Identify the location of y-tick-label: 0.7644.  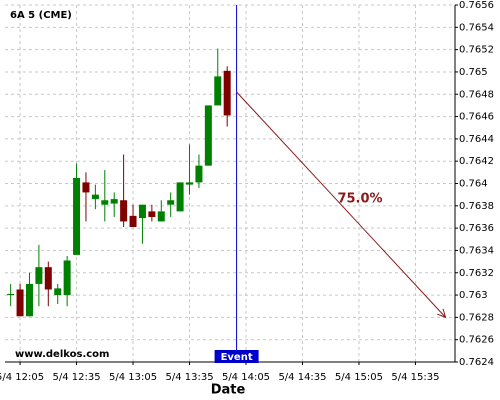
(476, 139).